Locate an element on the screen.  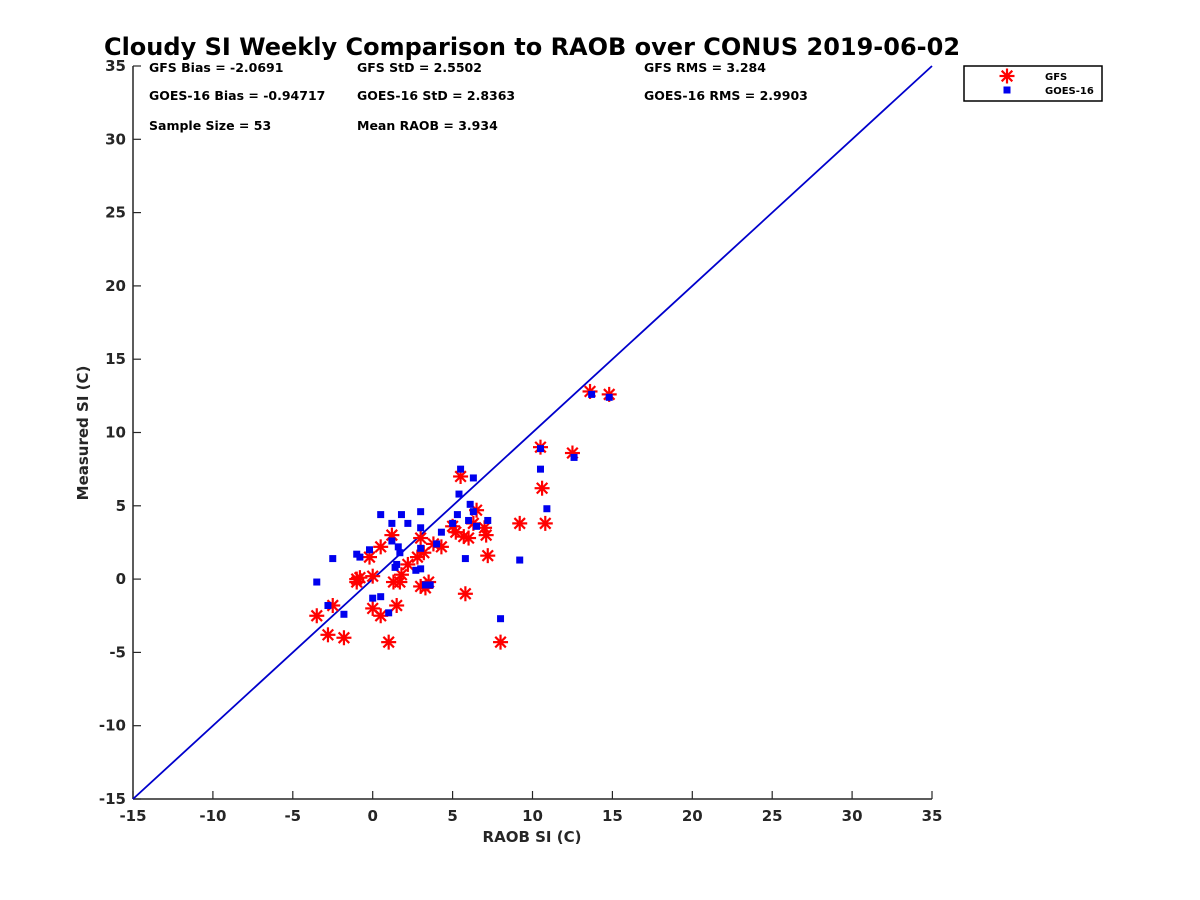
legend-box is located at coordinates (1033, 83).